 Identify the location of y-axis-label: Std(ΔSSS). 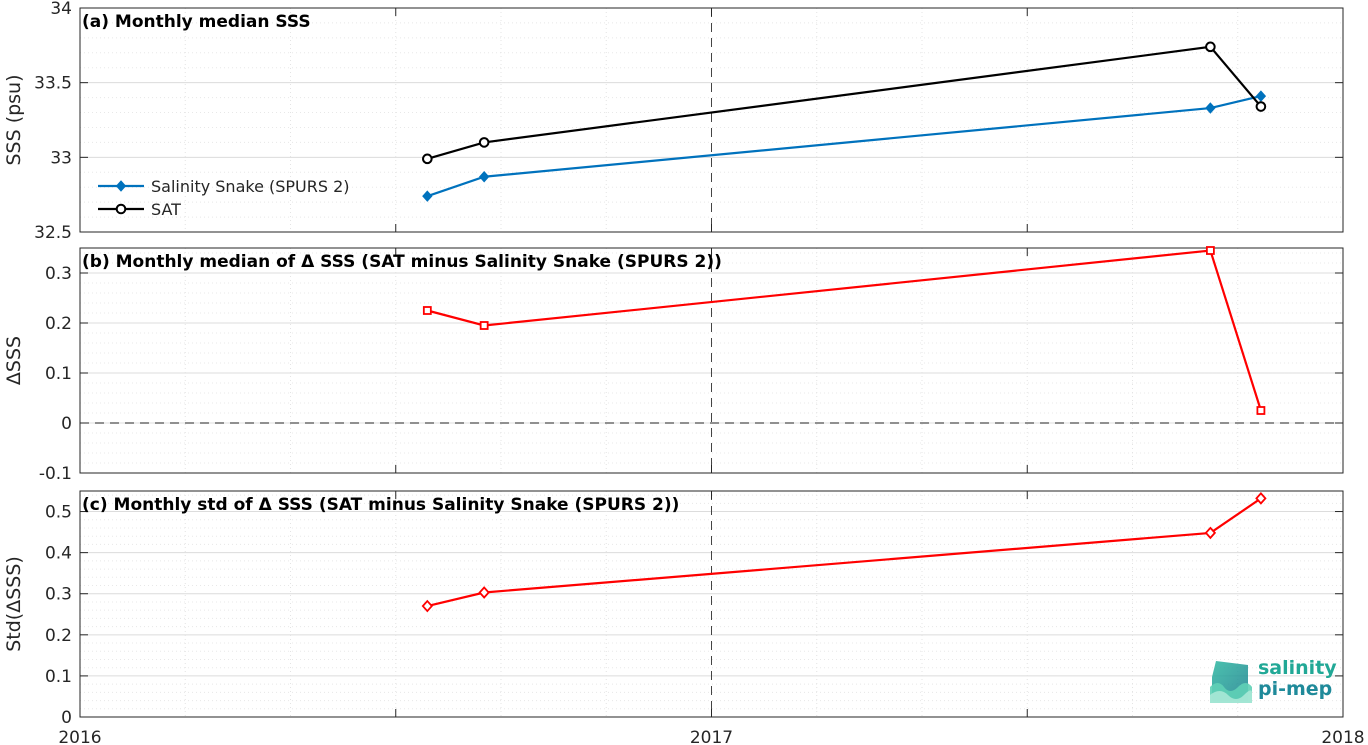
(14, 604).